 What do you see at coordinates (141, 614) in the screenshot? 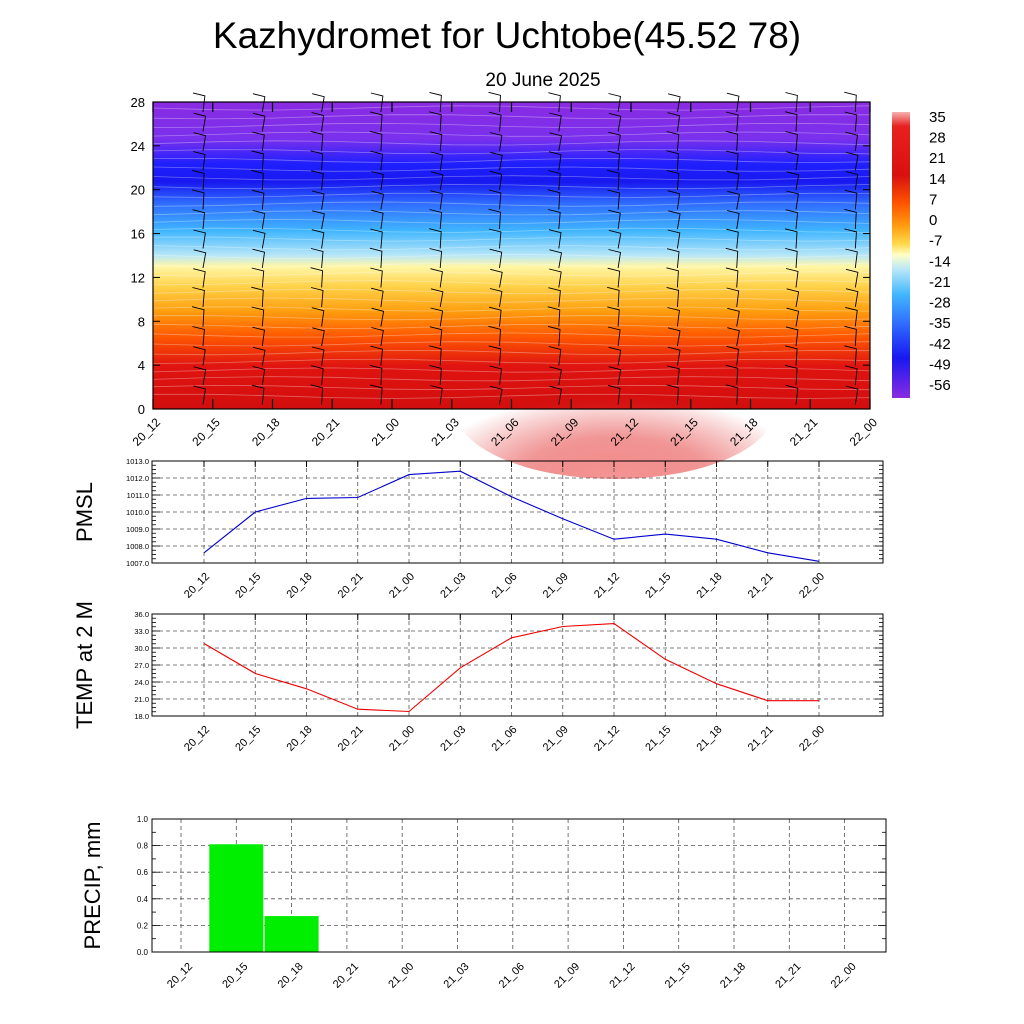
I see `y-tick-label: 36.0` at bounding box center [141, 614].